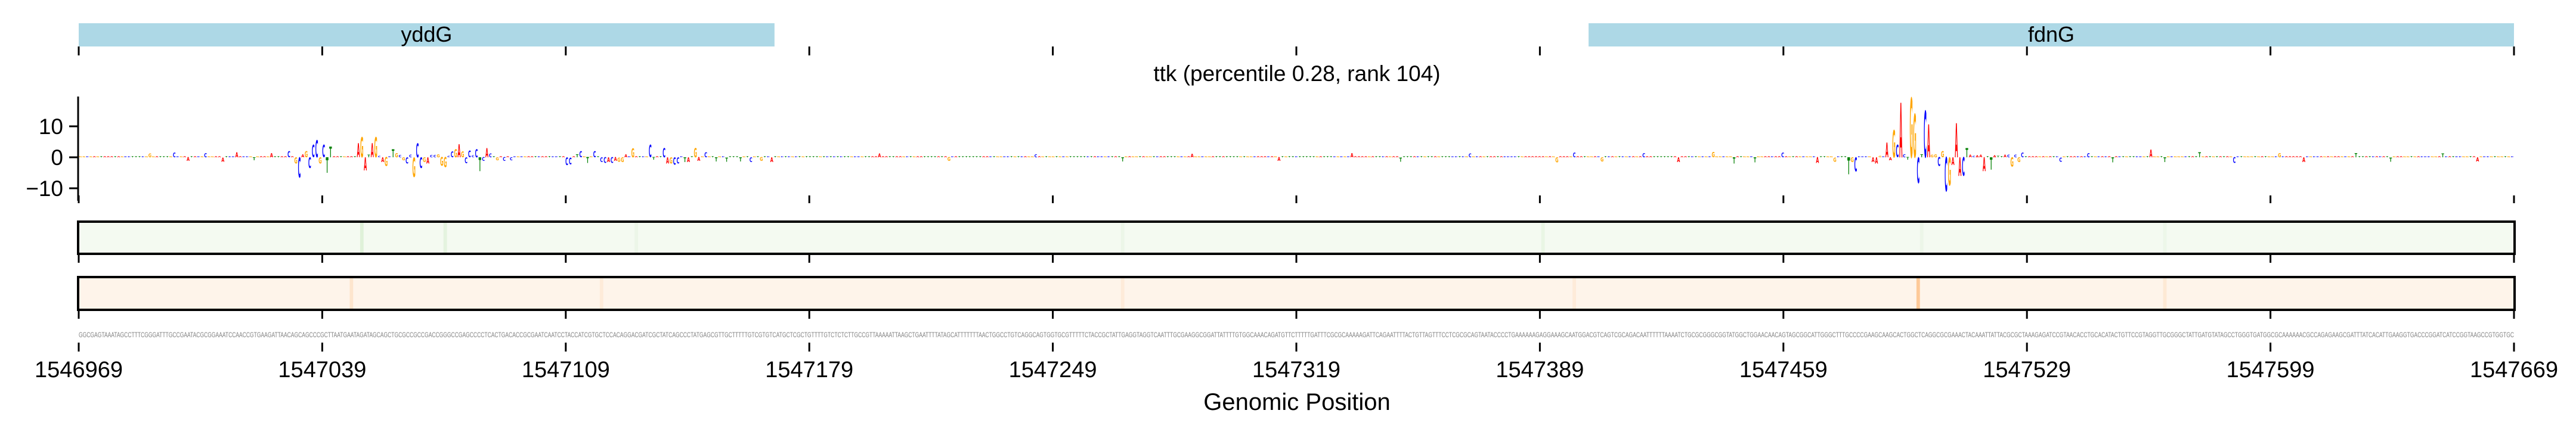 Image resolution: width=2576 pixels, height=429 pixels. I want to click on y-tick-label: 0, so click(57, 157).